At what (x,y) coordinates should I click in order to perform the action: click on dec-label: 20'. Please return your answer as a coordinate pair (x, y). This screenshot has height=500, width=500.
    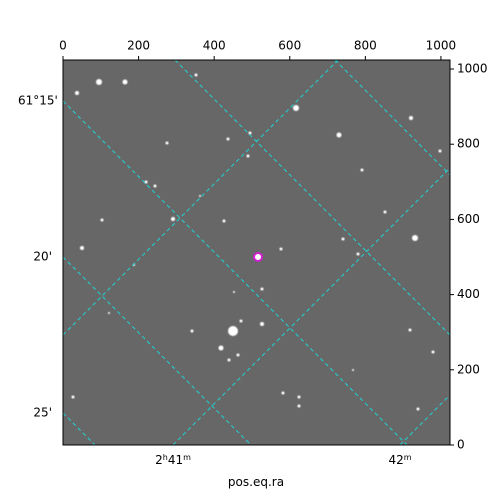
    Looking at the image, I should click on (42, 257).